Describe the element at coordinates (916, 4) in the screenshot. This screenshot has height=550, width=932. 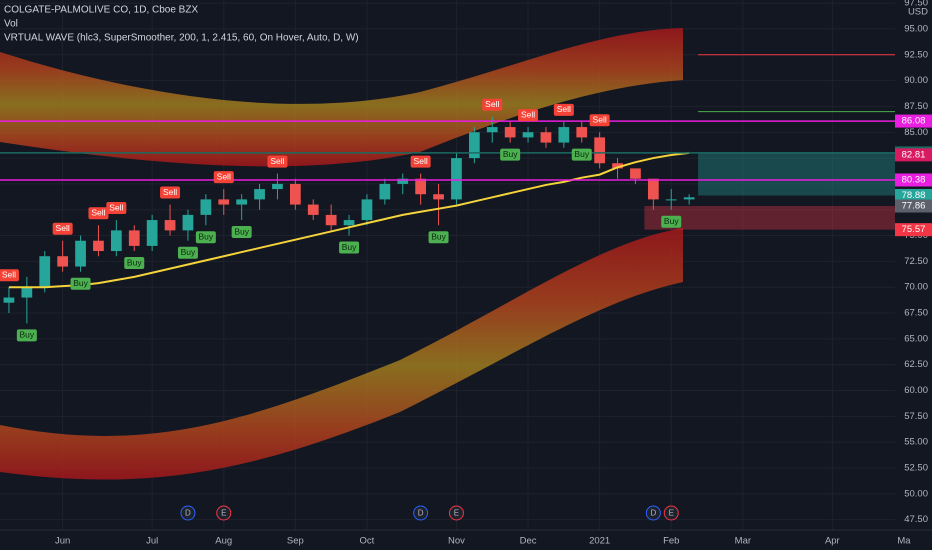
I see `y-tick-label: 97.50` at that location.